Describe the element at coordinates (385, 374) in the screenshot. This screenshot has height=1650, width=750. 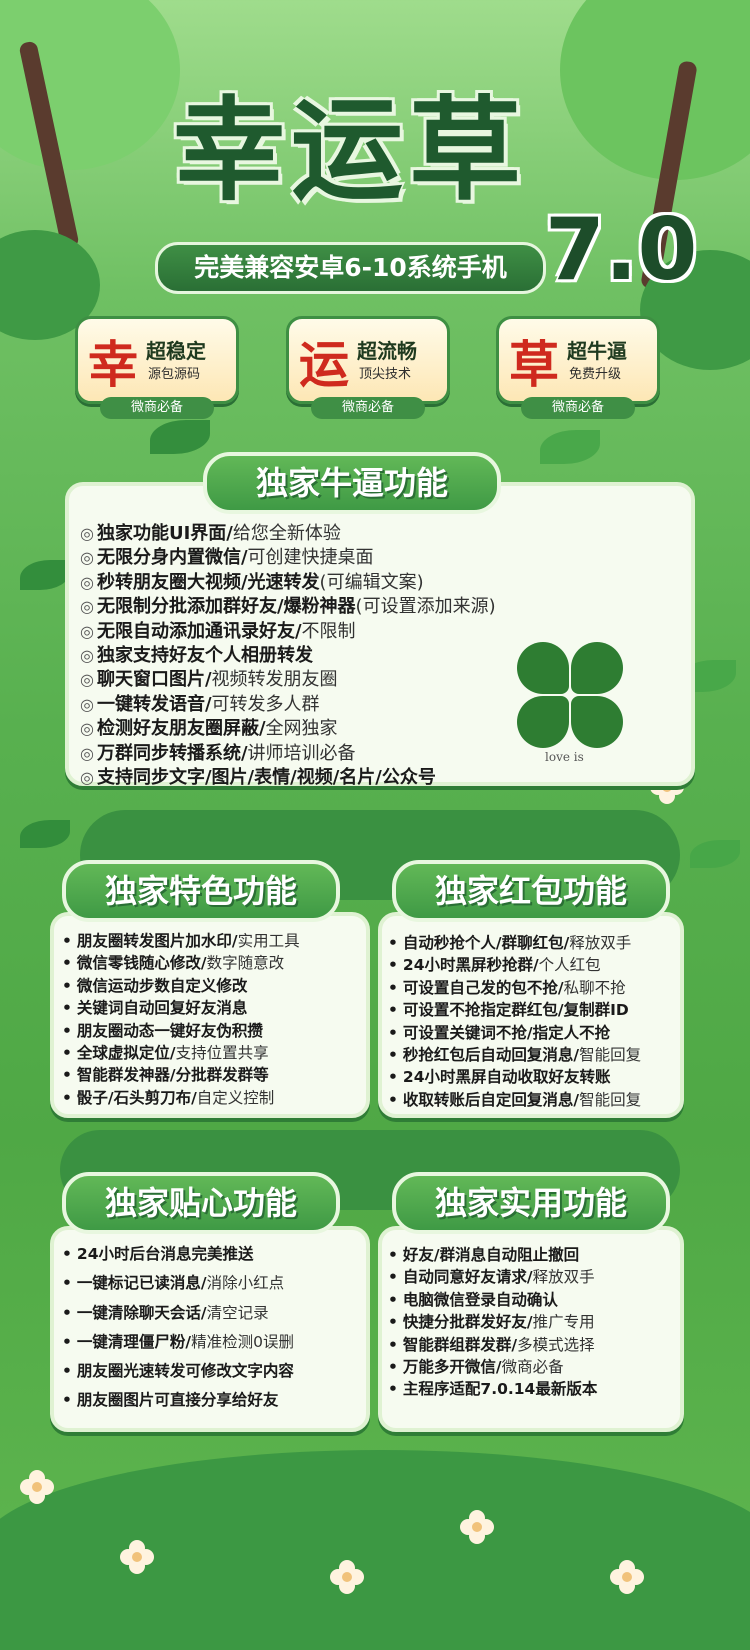
I see `badge-sub: 顶尖技术` at that location.